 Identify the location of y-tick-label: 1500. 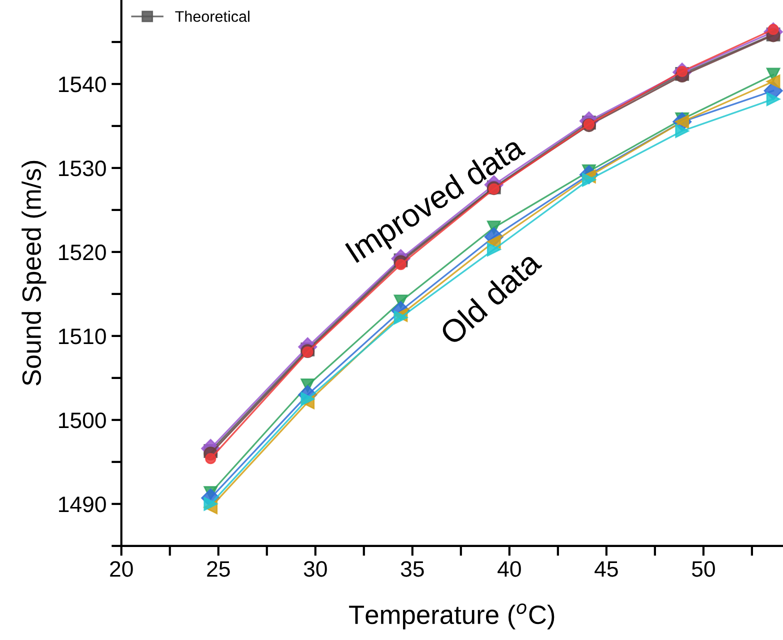
(82, 420).